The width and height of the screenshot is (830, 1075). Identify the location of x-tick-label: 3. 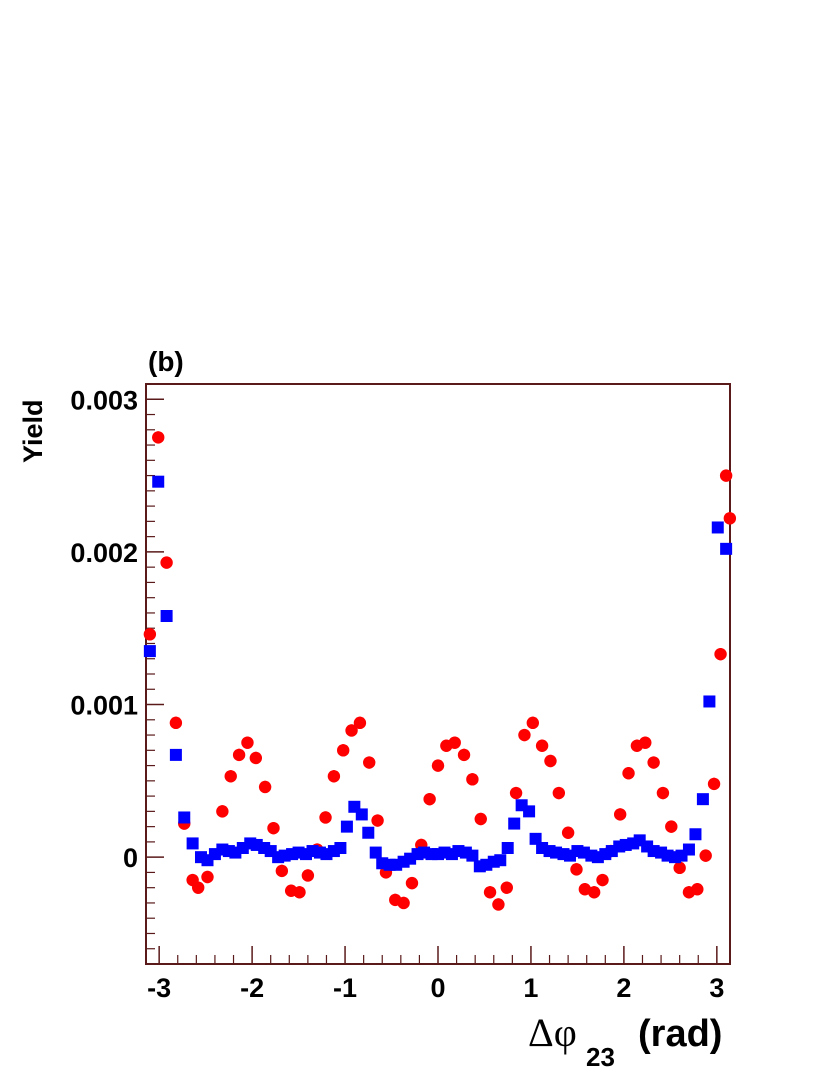
(716, 988).